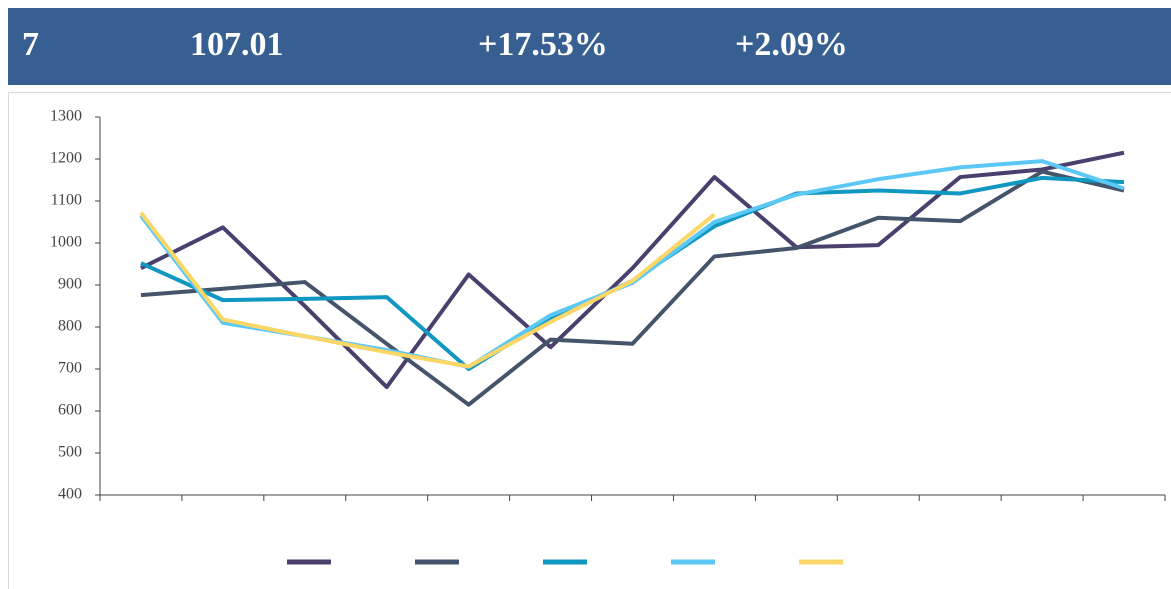 Image resolution: width=1171 pixels, height=589 pixels. Describe the element at coordinates (237, 44) in the screenshot. I see `header-cell: 107.01` at that location.